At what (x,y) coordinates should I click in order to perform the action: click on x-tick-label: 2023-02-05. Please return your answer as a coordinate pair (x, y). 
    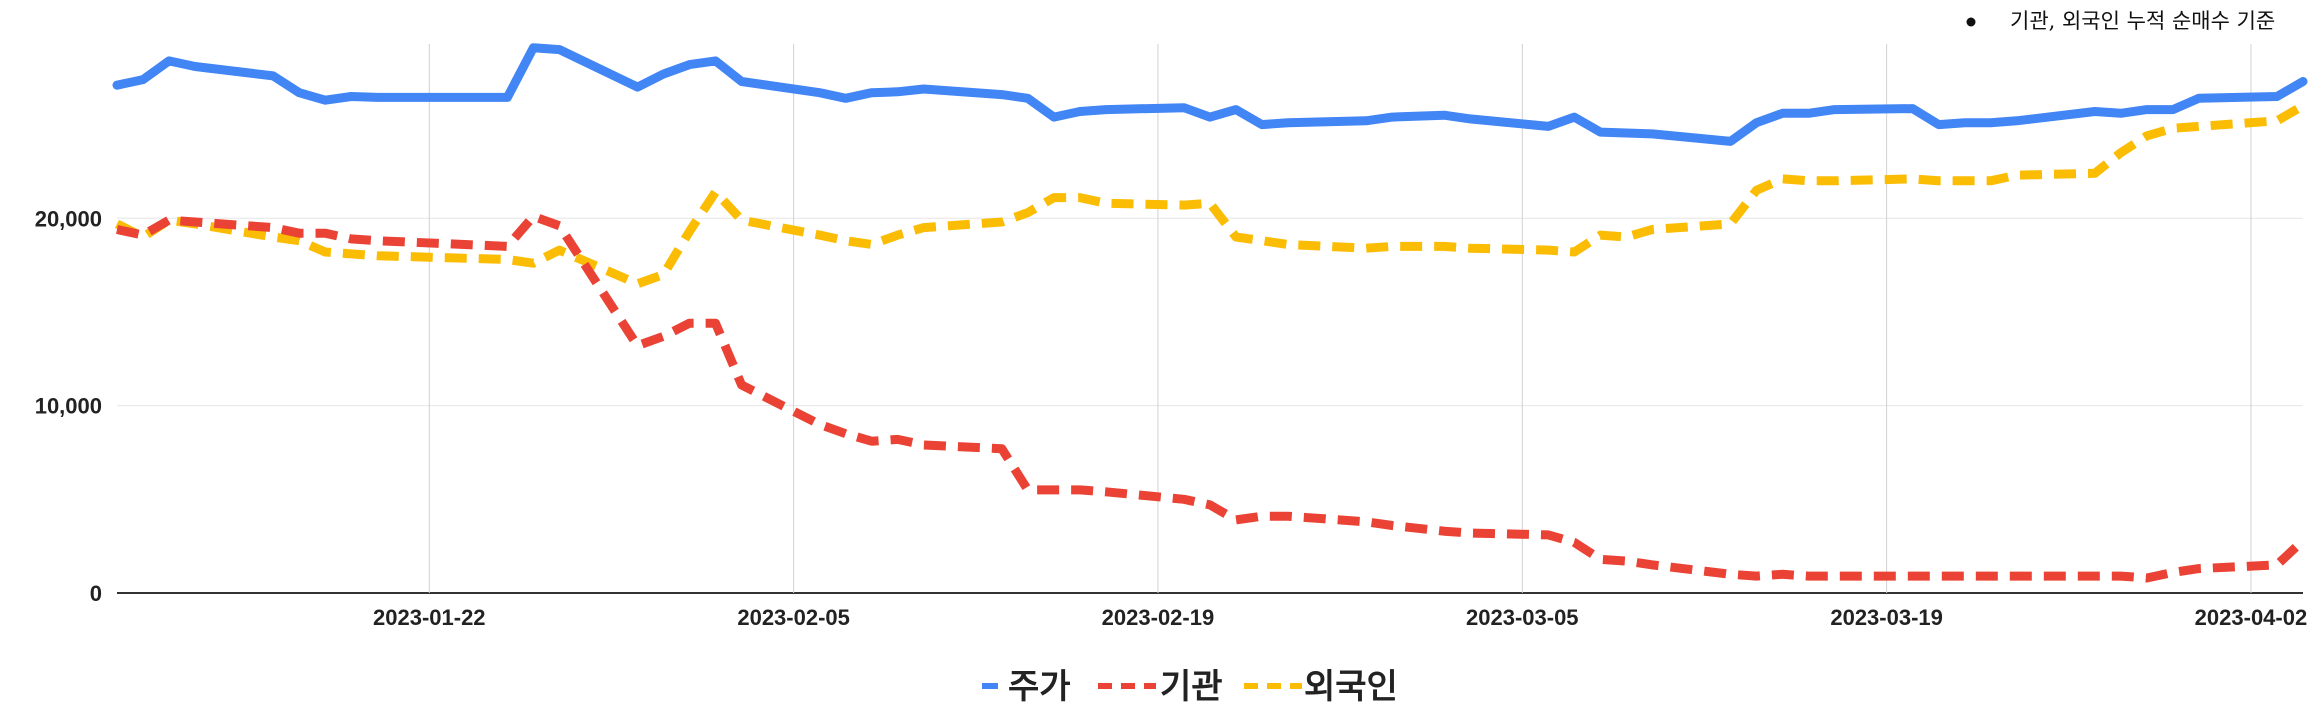
    Looking at the image, I should click on (793, 617).